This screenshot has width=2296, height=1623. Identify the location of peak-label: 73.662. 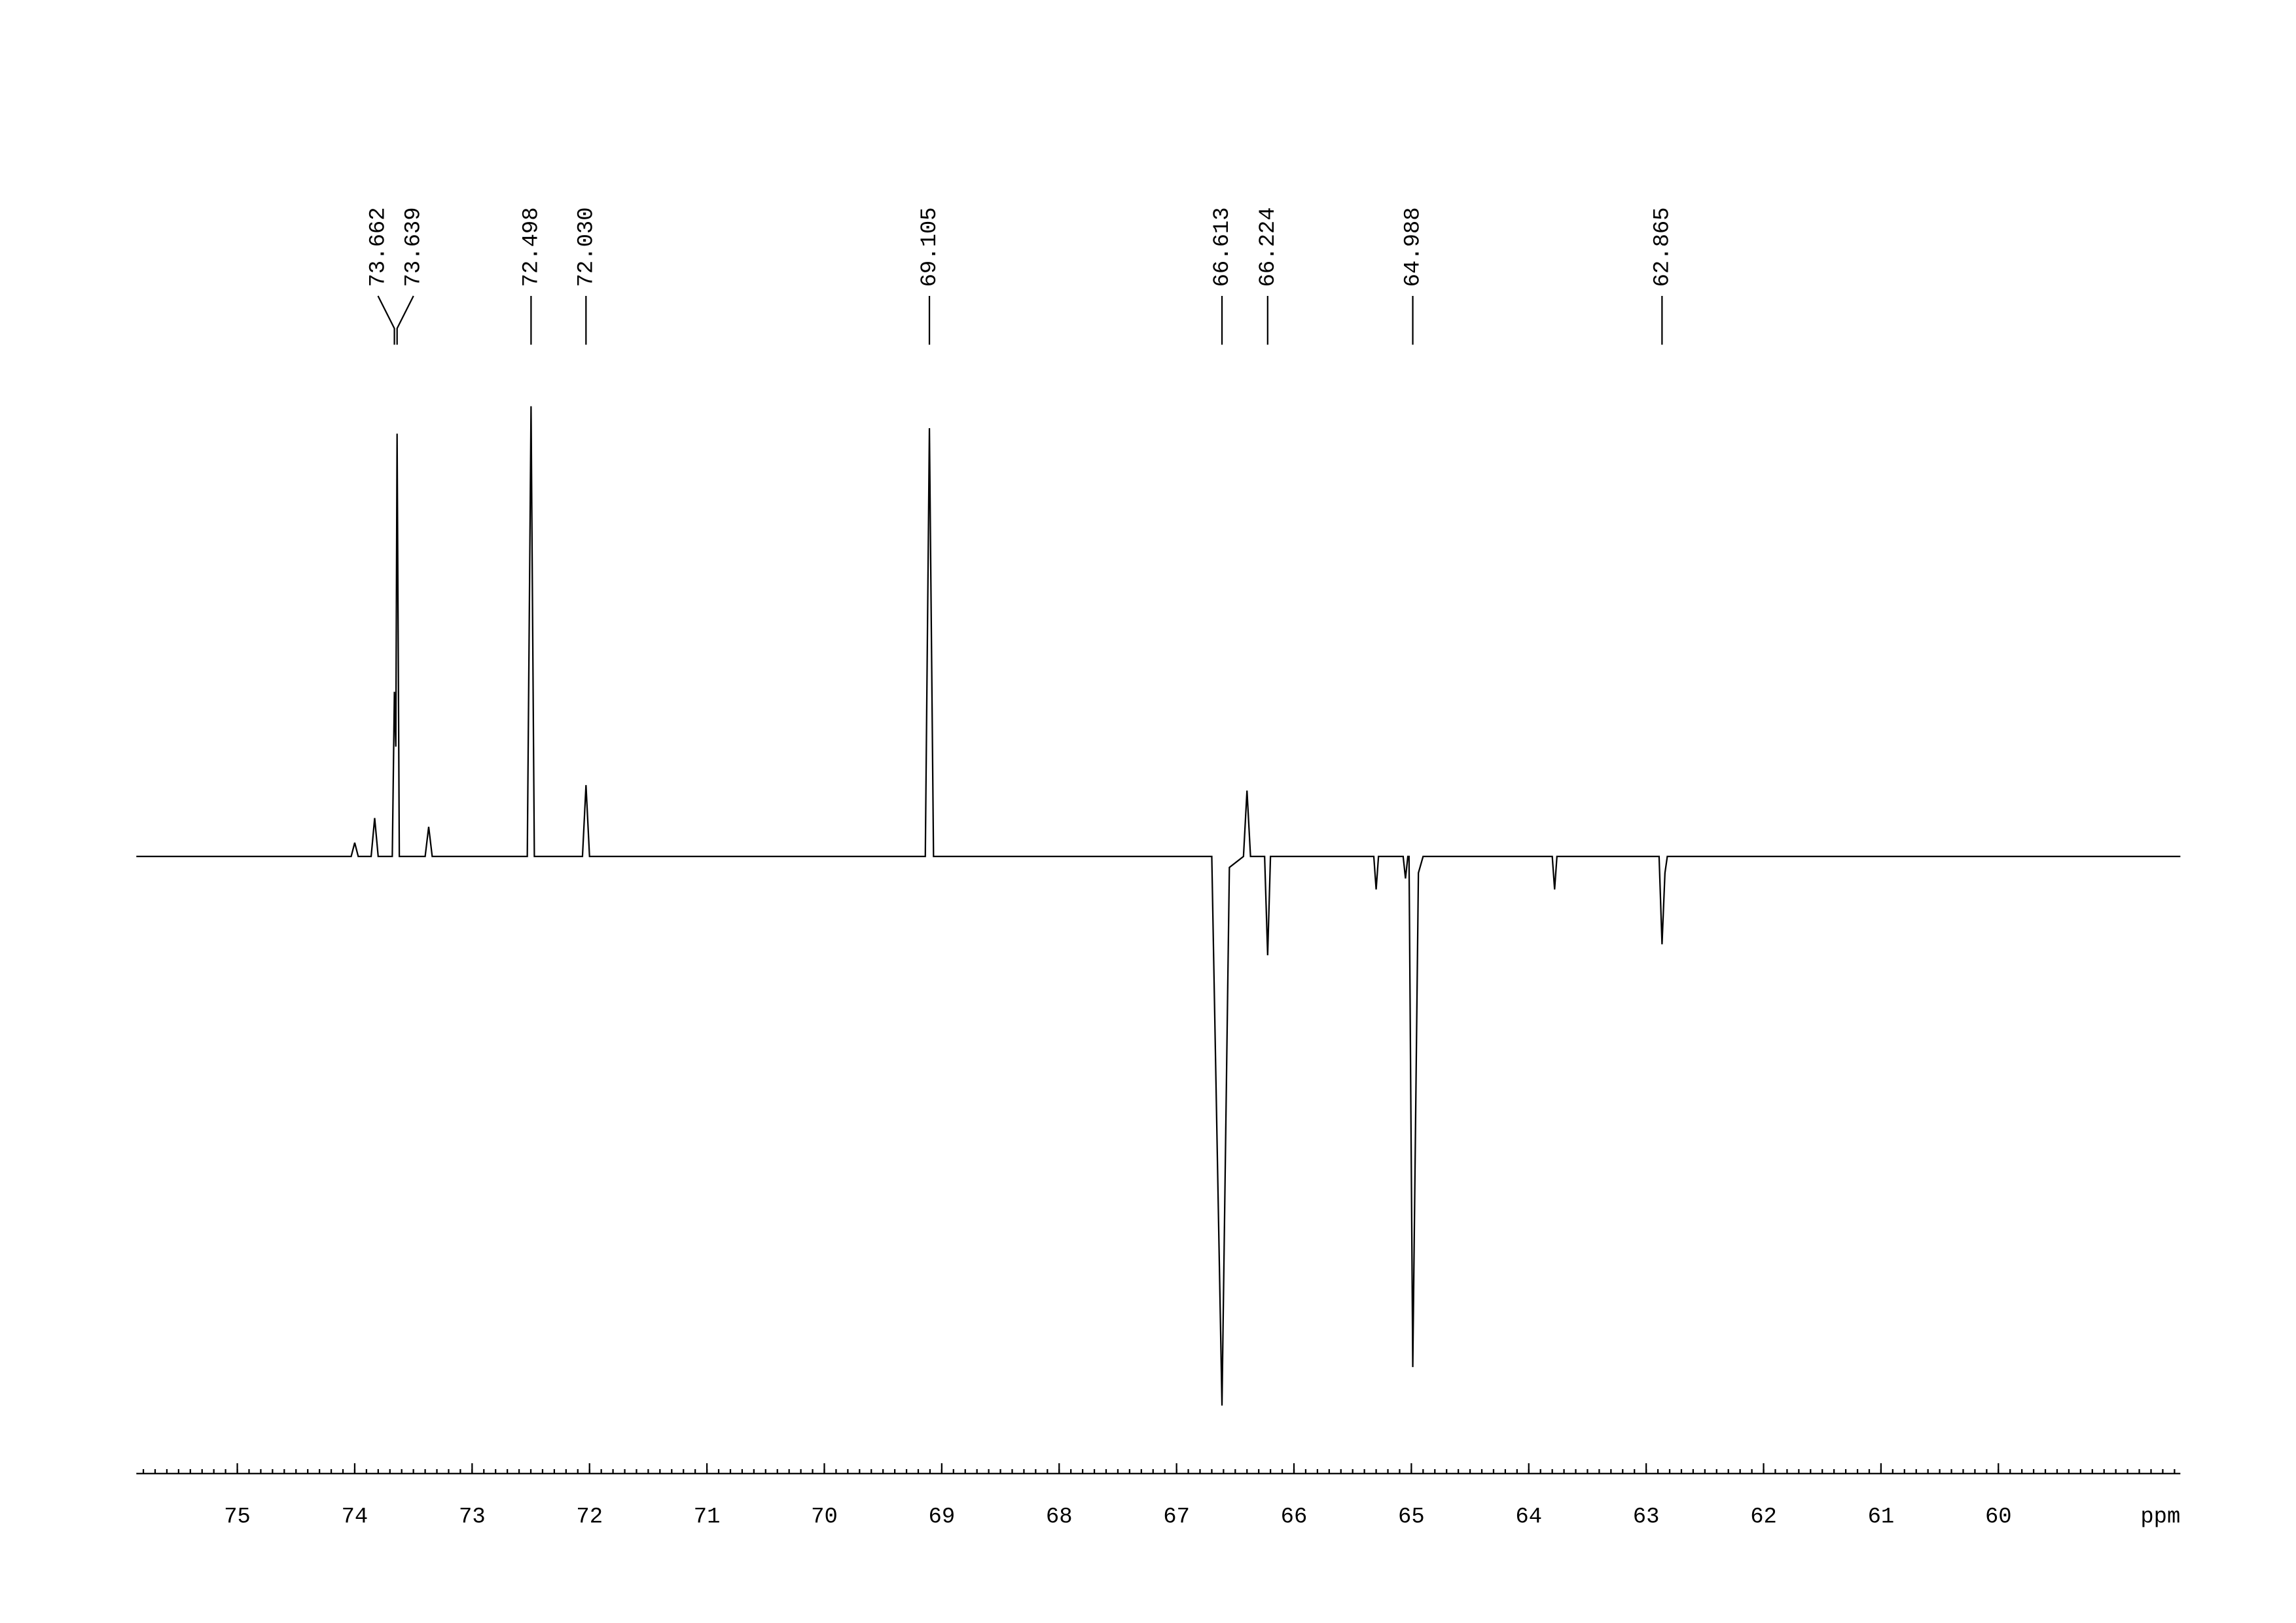
(378, 247).